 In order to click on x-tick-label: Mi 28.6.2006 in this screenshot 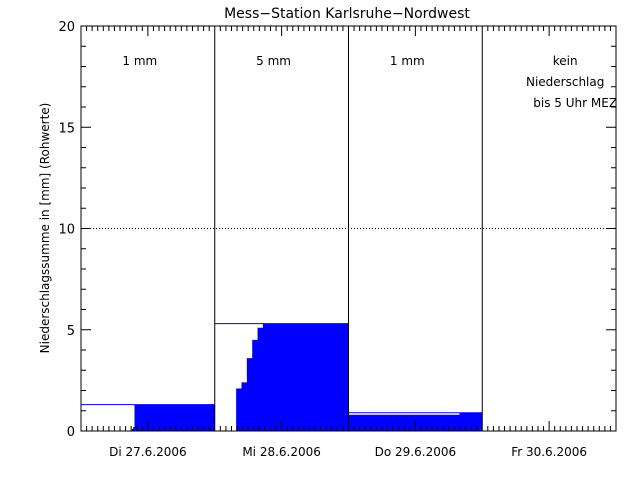, I will do `click(281, 452)`.